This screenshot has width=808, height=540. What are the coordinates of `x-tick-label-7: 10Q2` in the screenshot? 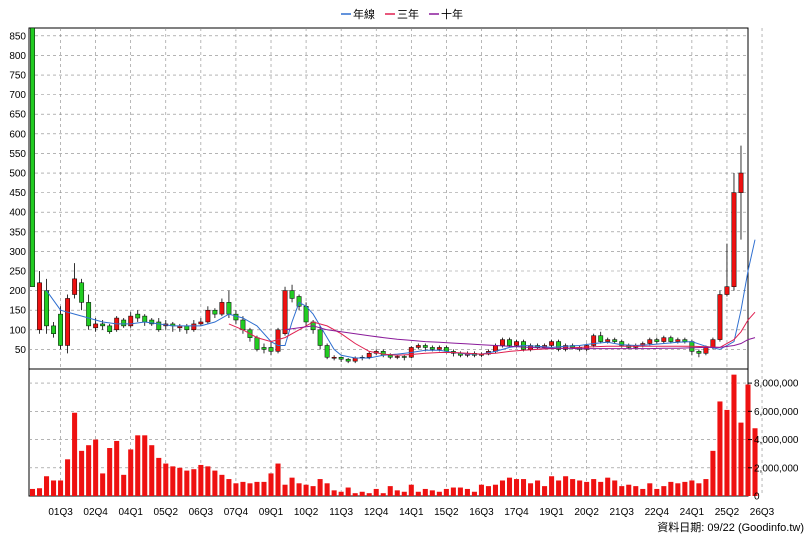 It's located at (306, 512).